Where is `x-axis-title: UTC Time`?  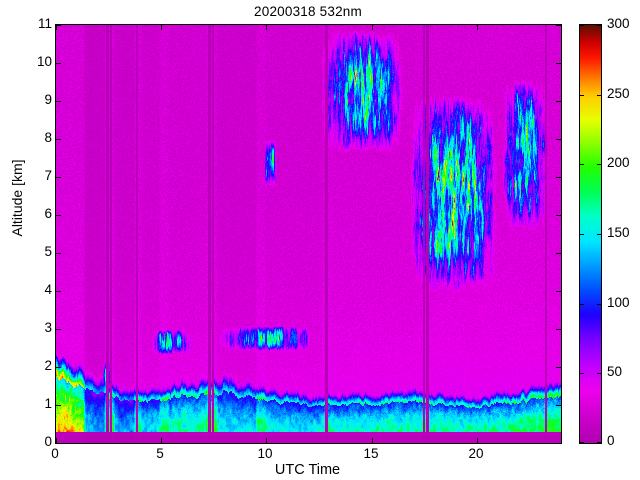
x-axis-title: UTC Time is located at coordinates (307, 470).